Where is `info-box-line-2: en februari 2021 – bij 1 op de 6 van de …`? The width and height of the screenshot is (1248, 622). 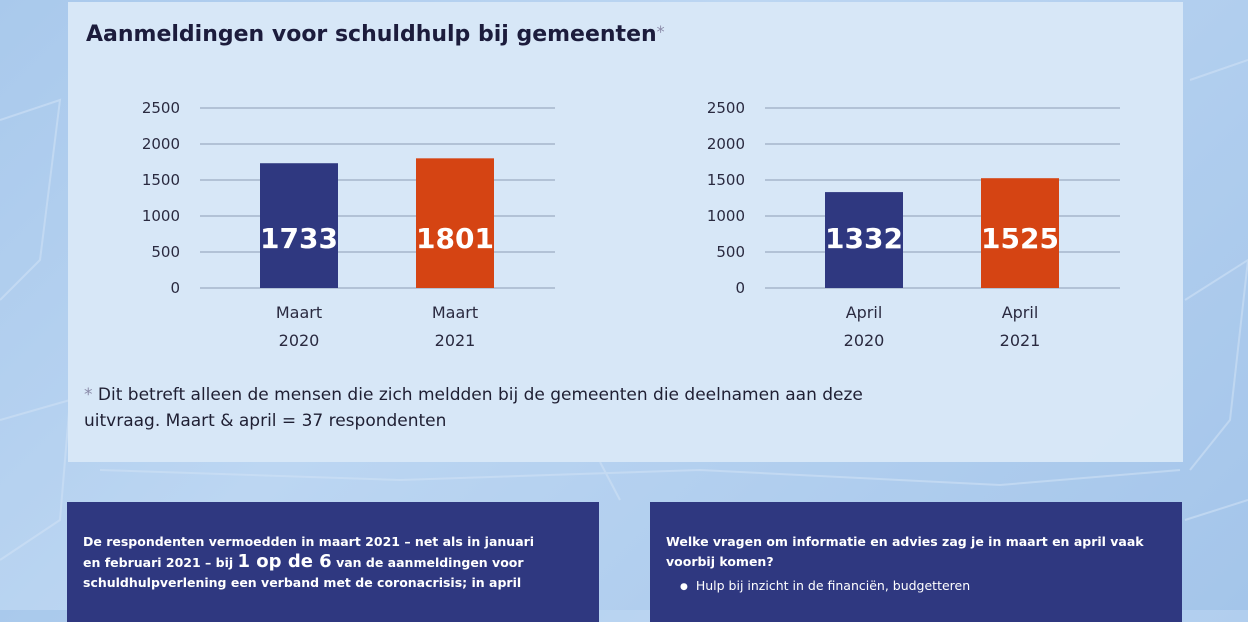
info-box-line-2: en februari 2021 – bij 1 op de 6 van de … is located at coordinates (333, 562).